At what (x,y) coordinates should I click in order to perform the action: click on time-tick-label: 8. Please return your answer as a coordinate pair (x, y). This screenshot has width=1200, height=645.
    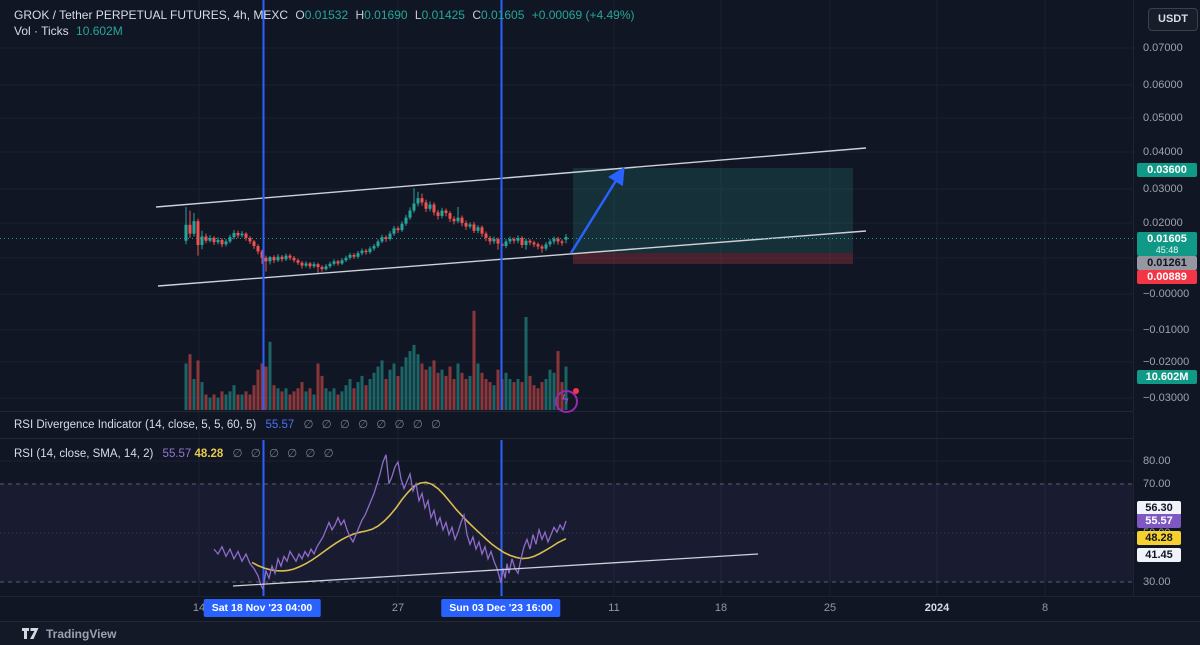
    Looking at the image, I should click on (1045, 608).